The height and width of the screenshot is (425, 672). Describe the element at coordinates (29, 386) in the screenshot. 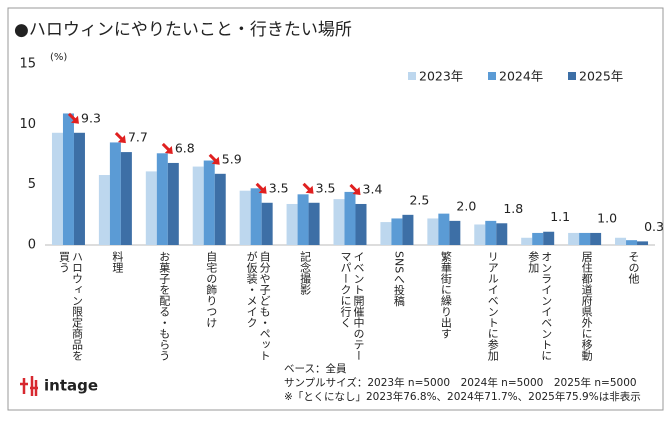

I see `logo-icon` at that location.